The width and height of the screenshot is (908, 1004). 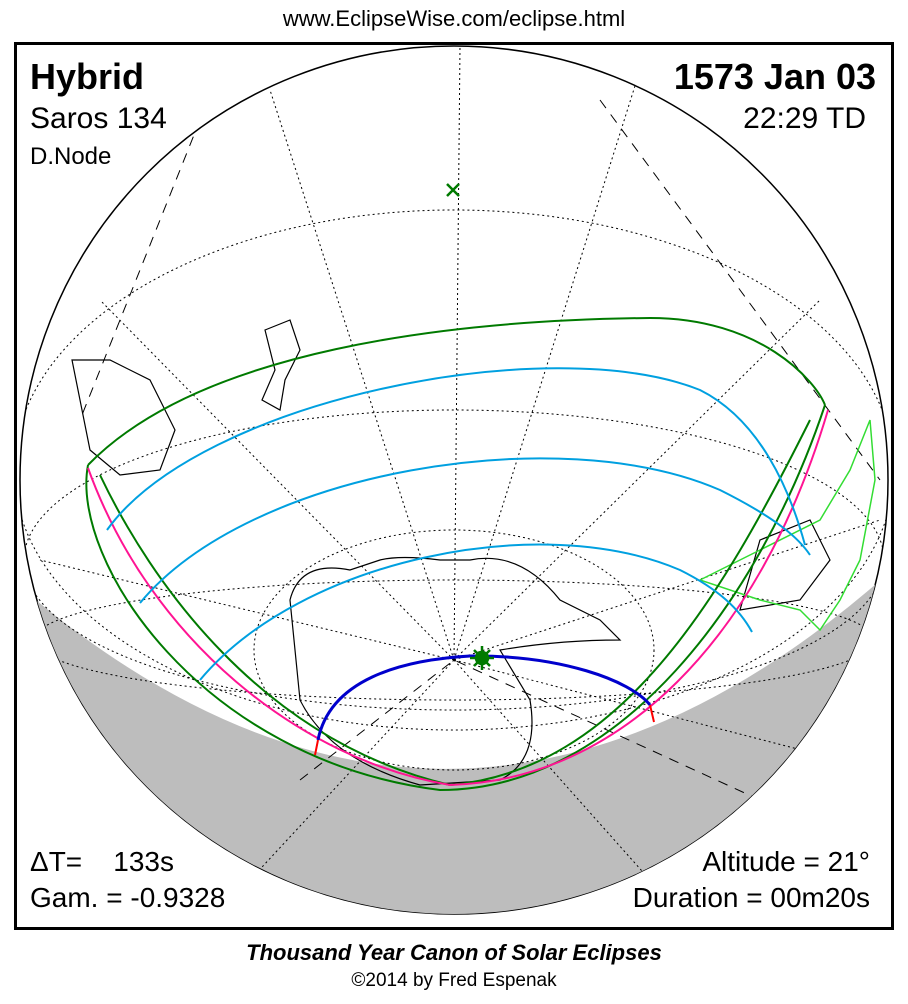 I want to click on coastlines-sunlit-edge, so click(x=787, y=525).